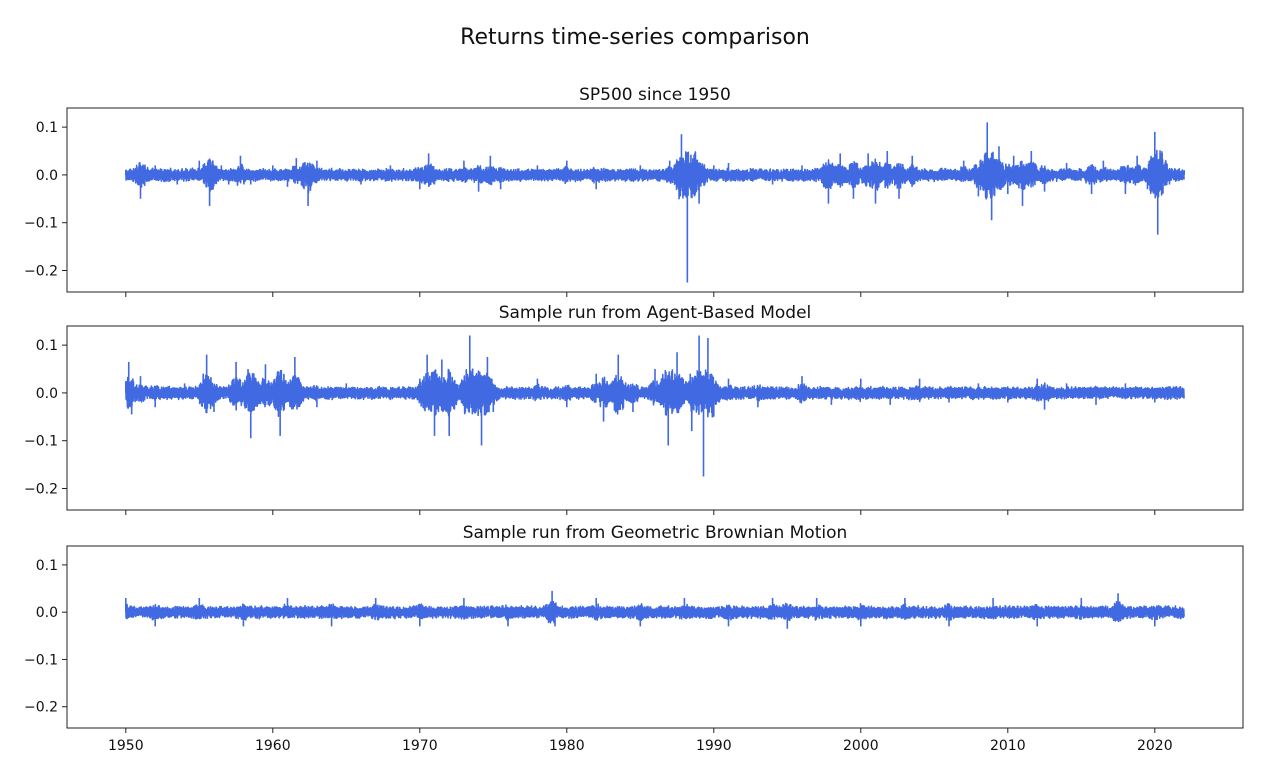 The height and width of the screenshot is (780, 1270). Describe the element at coordinates (1008, 746) in the screenshot. I see `x-tick-label: 2010` at that location.